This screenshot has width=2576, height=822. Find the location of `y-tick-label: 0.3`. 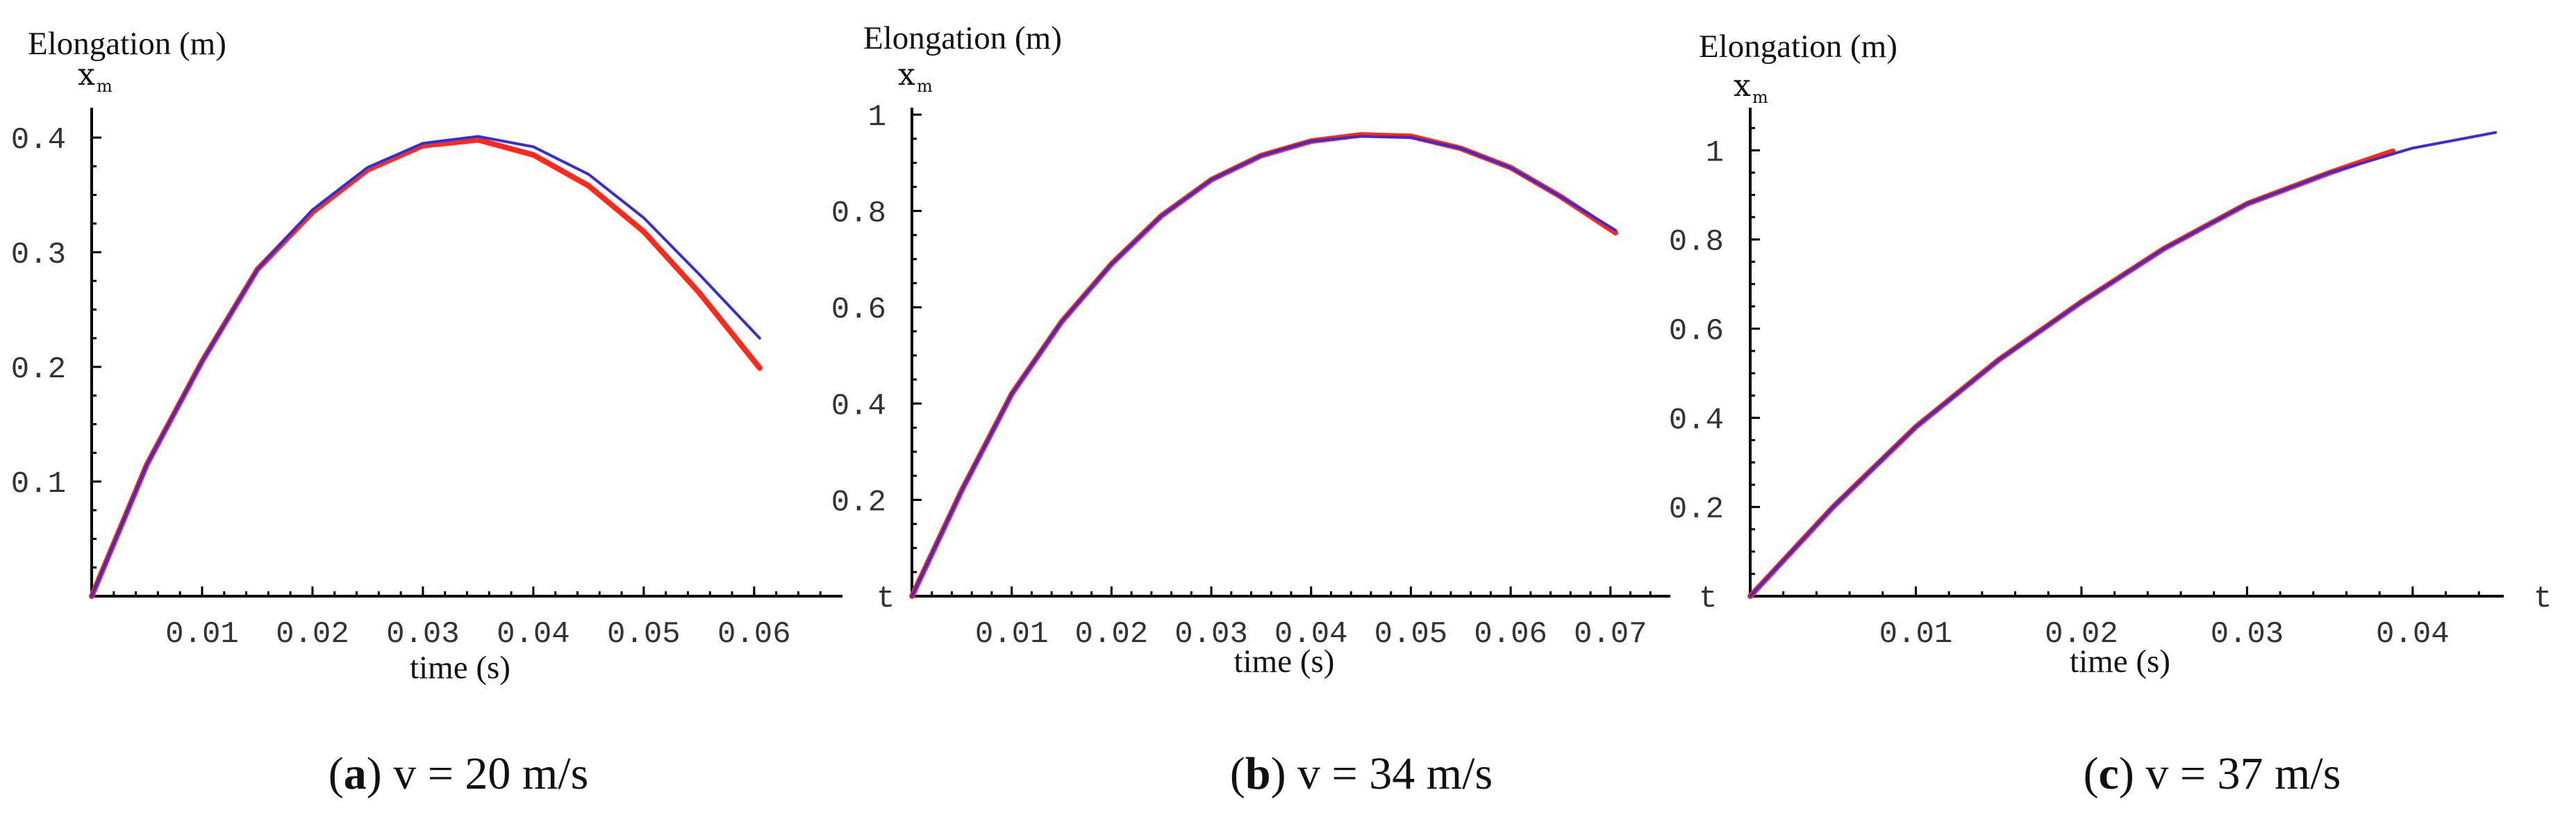

y-tick-label: 0.3 is located at coordinates (38, 255).